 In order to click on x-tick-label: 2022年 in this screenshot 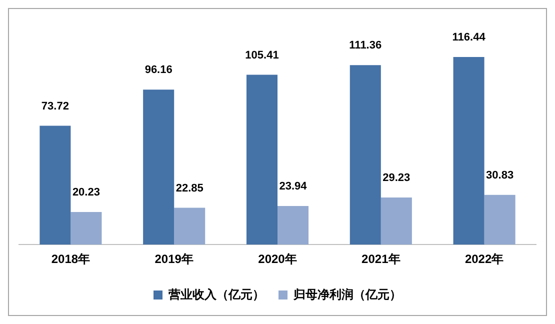, I will do `click(484, 259)`.